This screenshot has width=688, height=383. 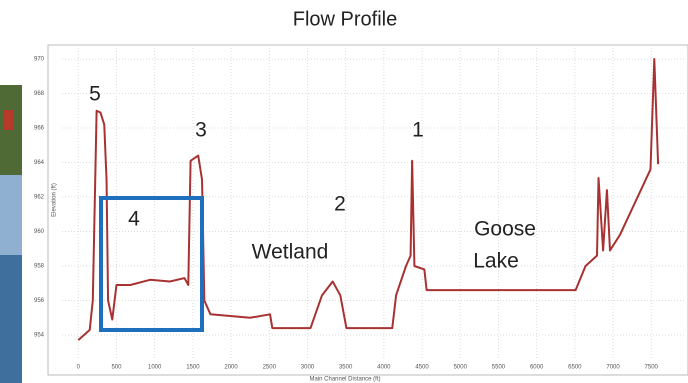 What do you see at coordinates (613, 368) in the screenshot?
I see `x-tick-label: 7000` at bounding box center [613, 368].